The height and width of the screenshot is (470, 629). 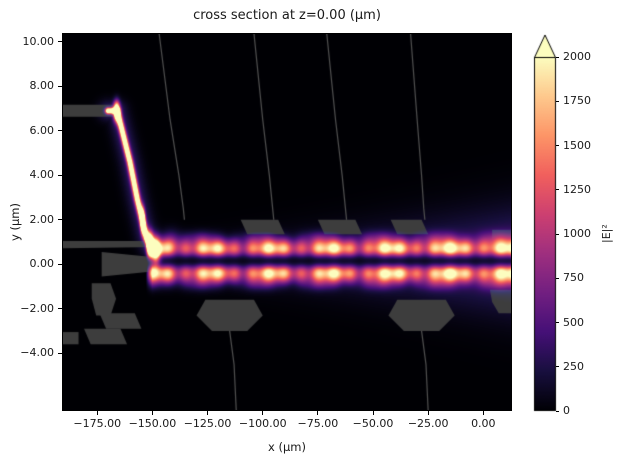 What do you see at coordinates (287, 15) in the screenshot?
I see `plot-title: cross section at z=0.00 (μm)` at bounding box center [287, 15].